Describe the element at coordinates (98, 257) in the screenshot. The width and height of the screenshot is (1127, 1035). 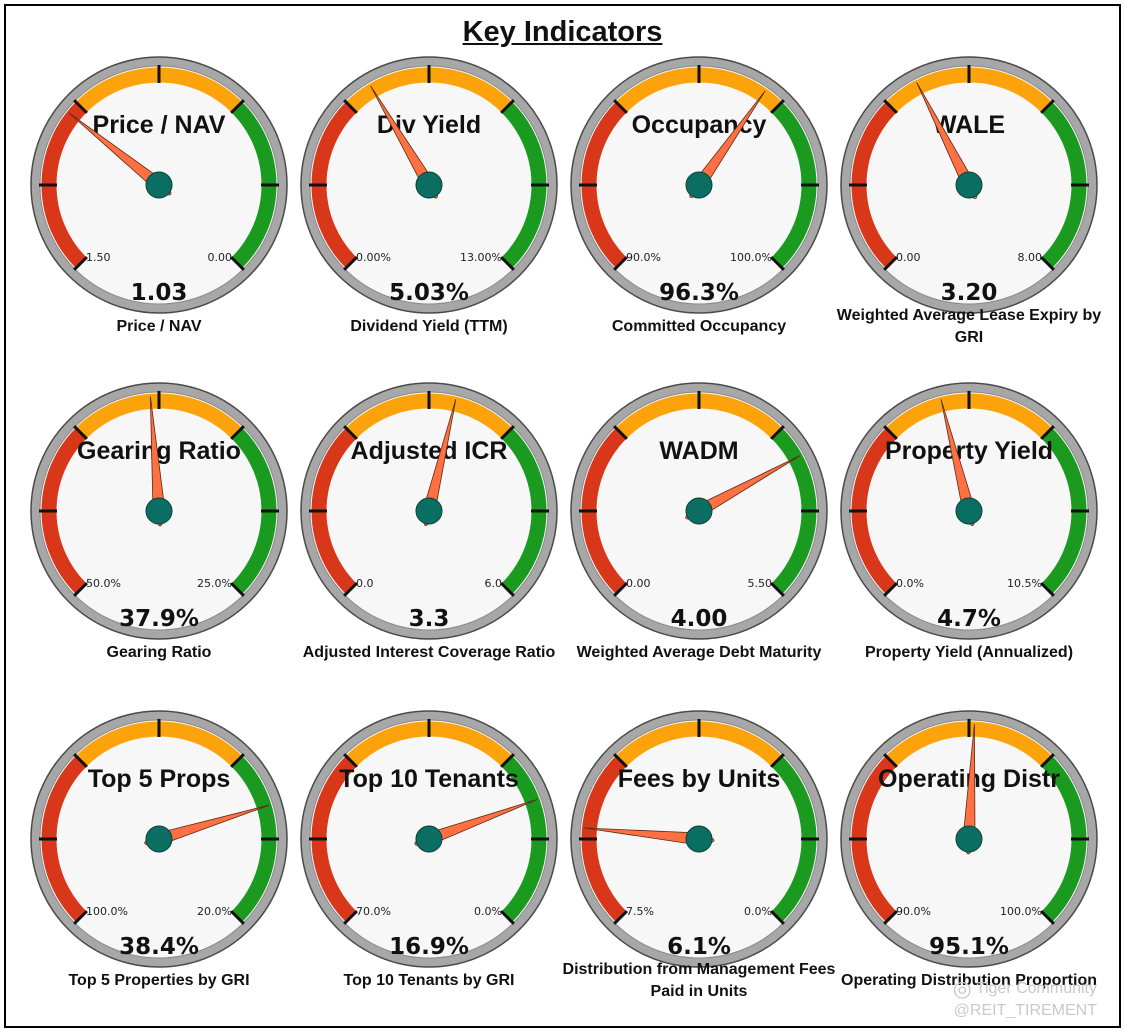
I see `gauge-min-label: 1.50` at that location.